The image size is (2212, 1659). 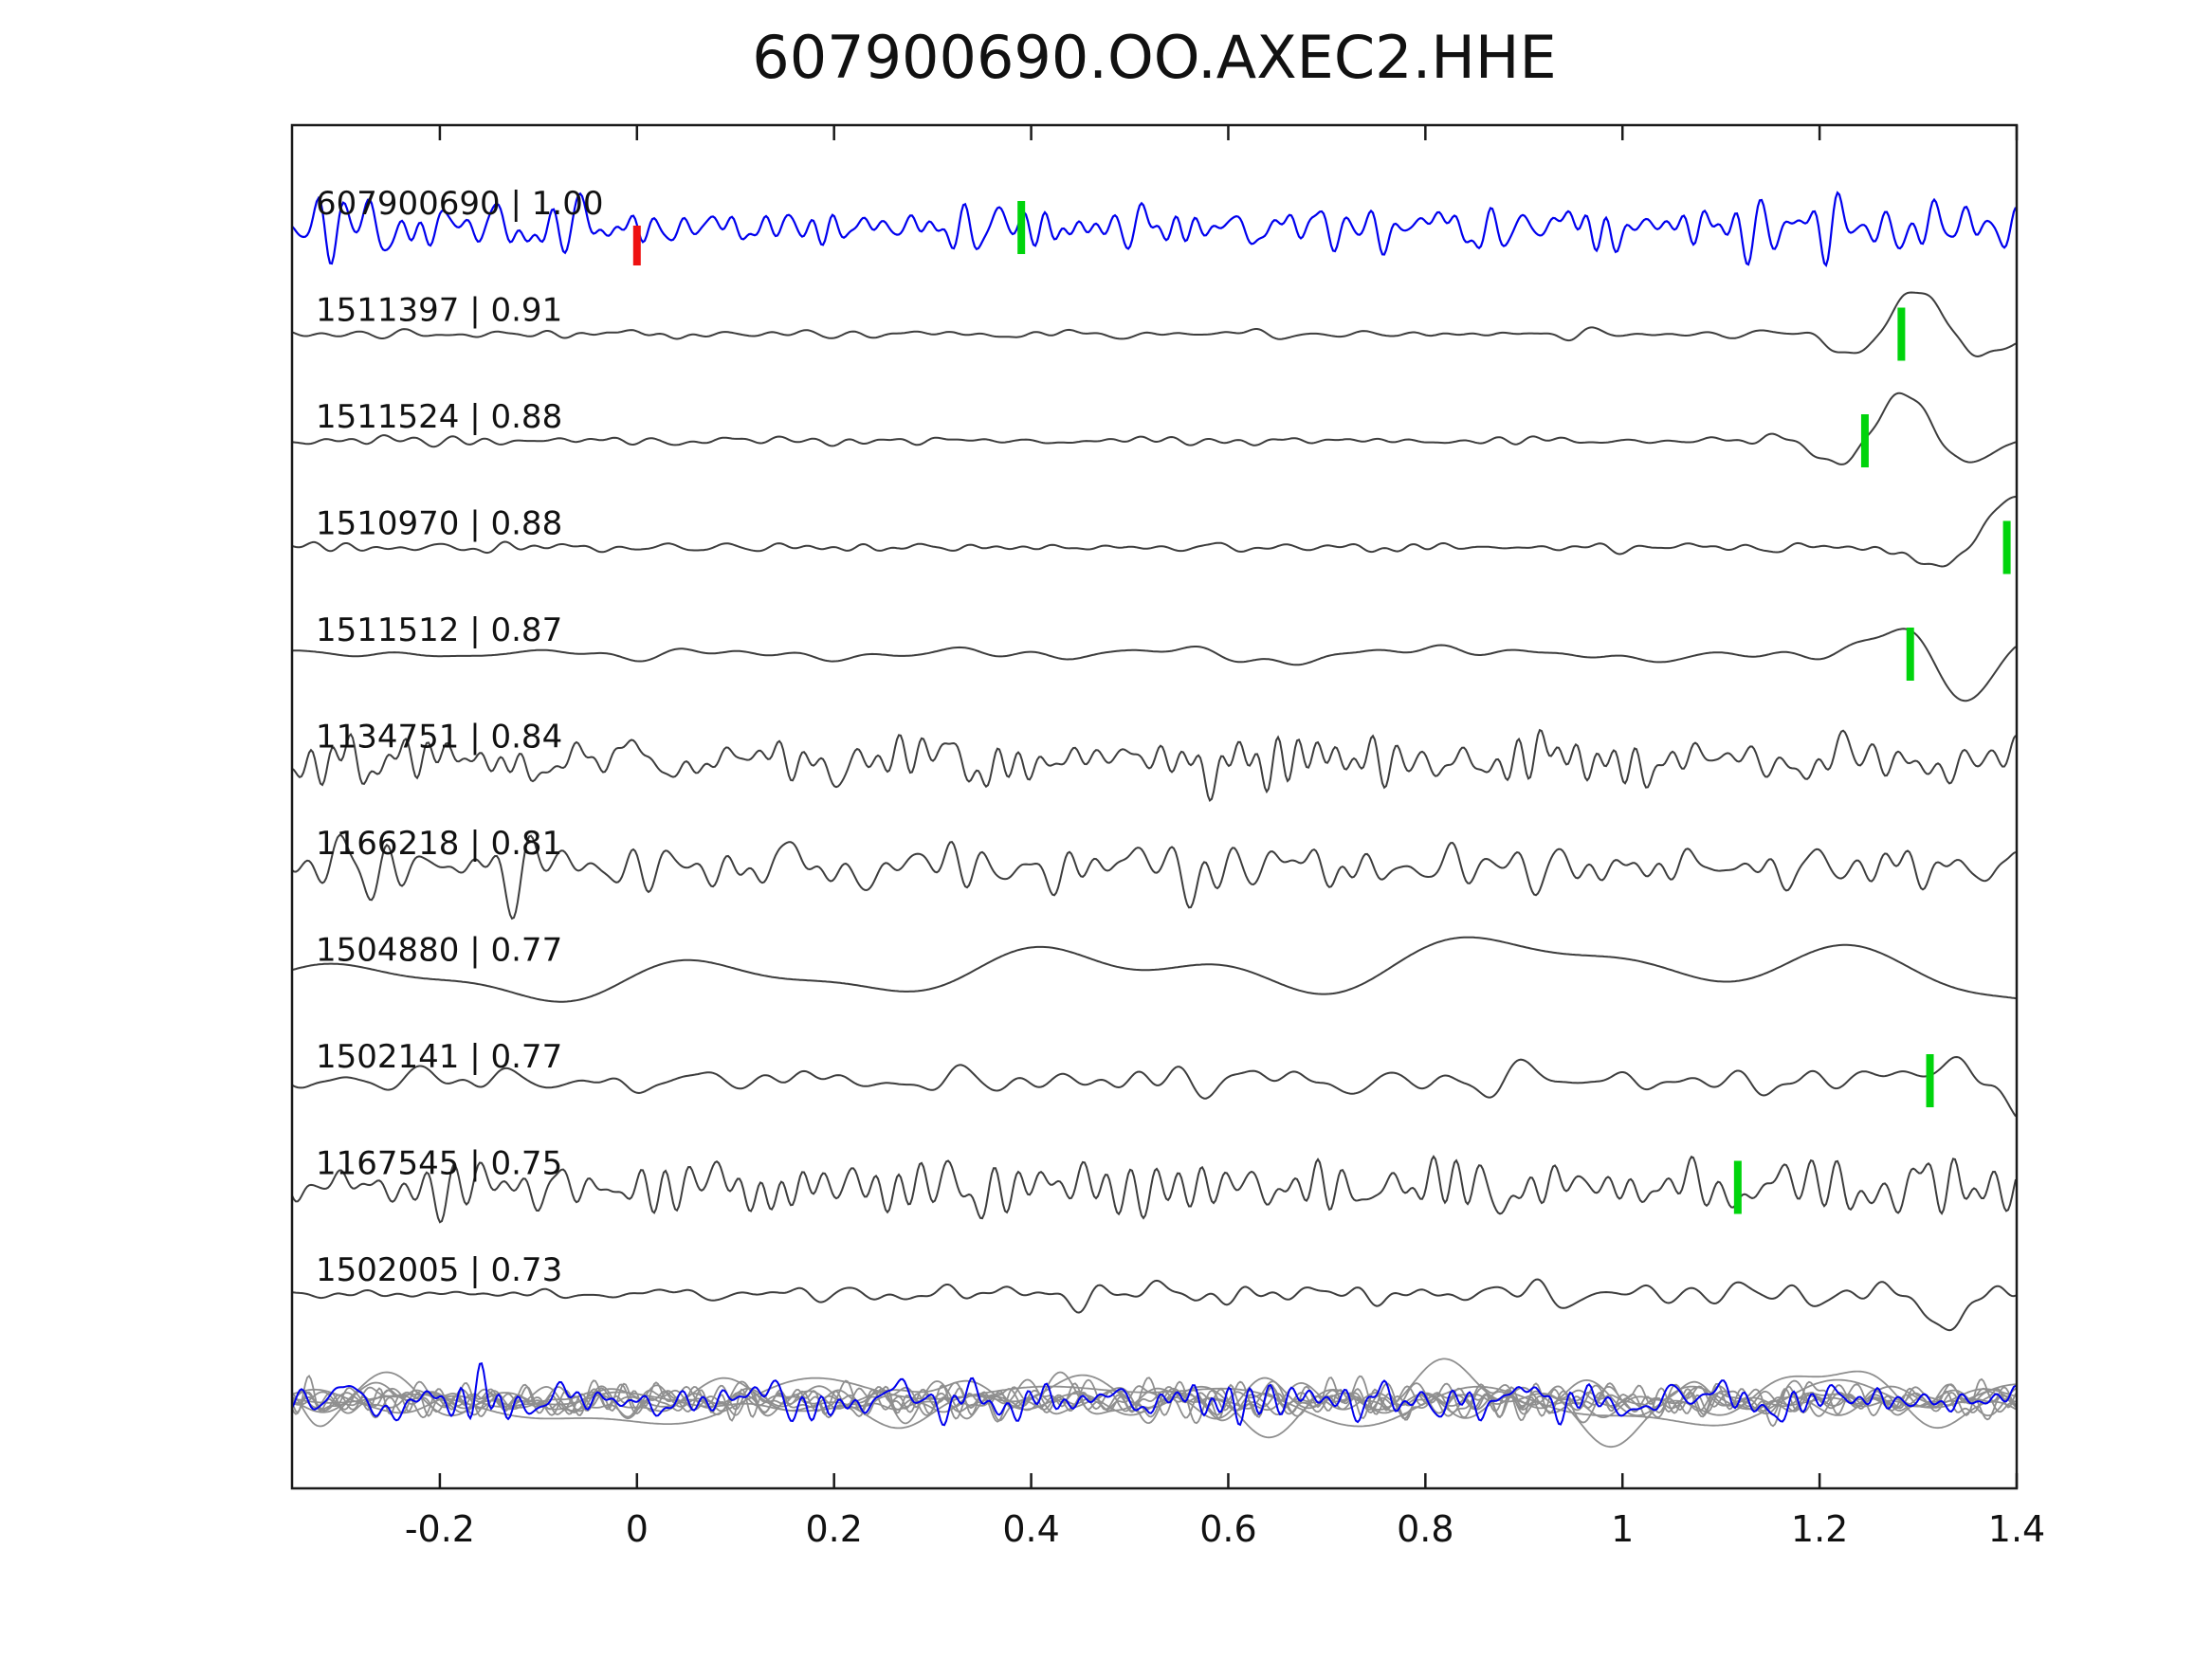 What do you see at coordinates (439, 844) in the screenshot?
I see `trace-label-1166218: 1166218 | 0.81` at bounding box center [439, 844].